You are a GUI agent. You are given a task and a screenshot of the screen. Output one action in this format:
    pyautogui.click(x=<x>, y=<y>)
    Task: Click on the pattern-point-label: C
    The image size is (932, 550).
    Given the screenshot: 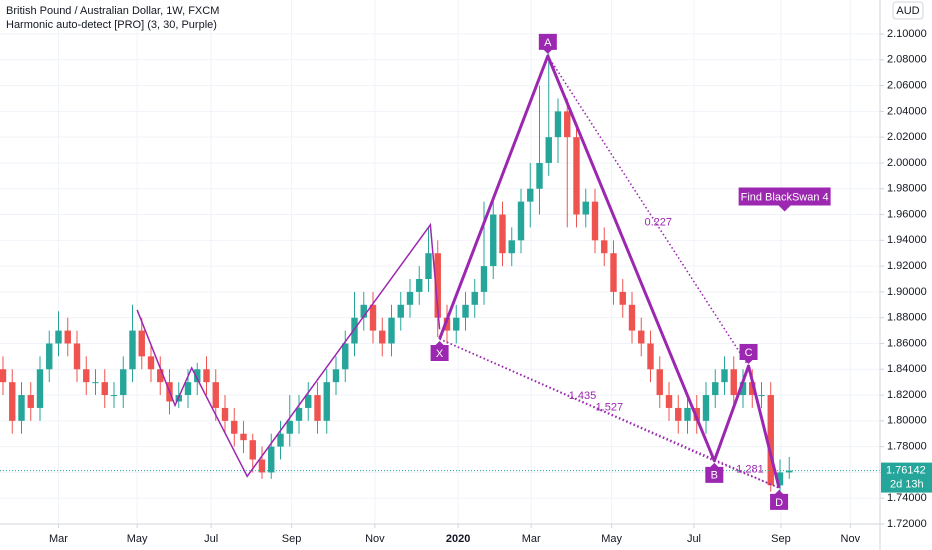 What is the action you would take?
    pyautogui.click(x=749, y=353)
    